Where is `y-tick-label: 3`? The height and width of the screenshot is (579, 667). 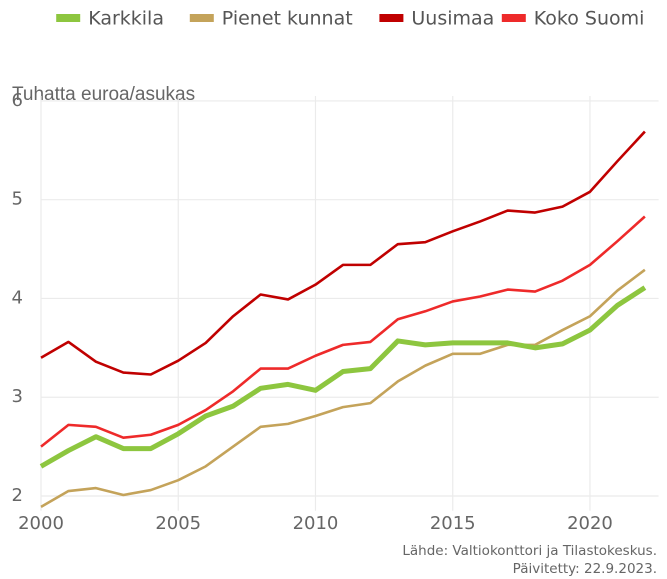
y-tick-label: 3 is located at coordinates (17, 396).